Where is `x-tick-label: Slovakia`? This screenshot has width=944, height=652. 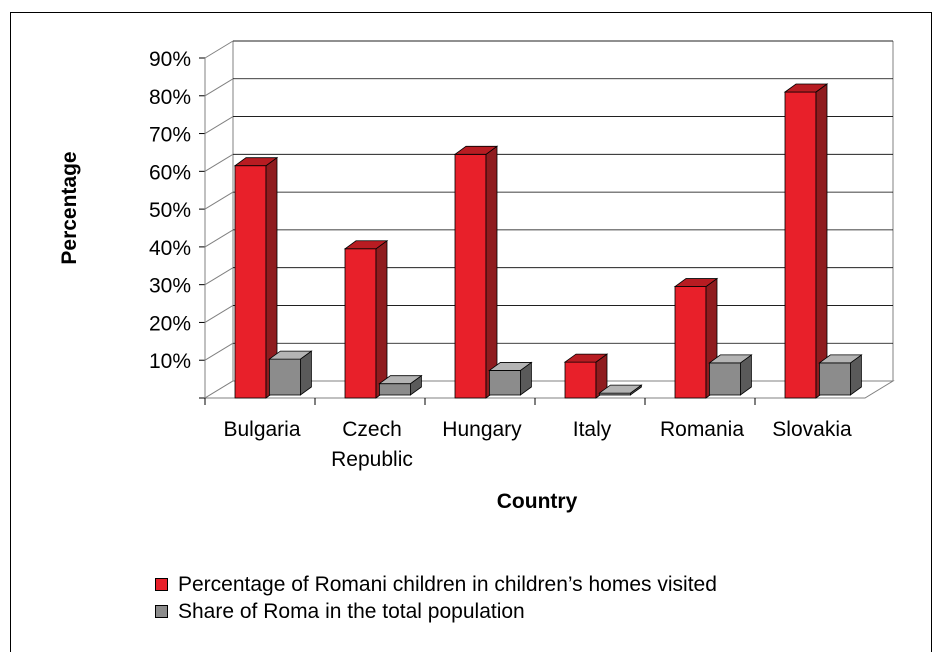 x-tick-label: Slovakia is located at coordinates (812, 429).